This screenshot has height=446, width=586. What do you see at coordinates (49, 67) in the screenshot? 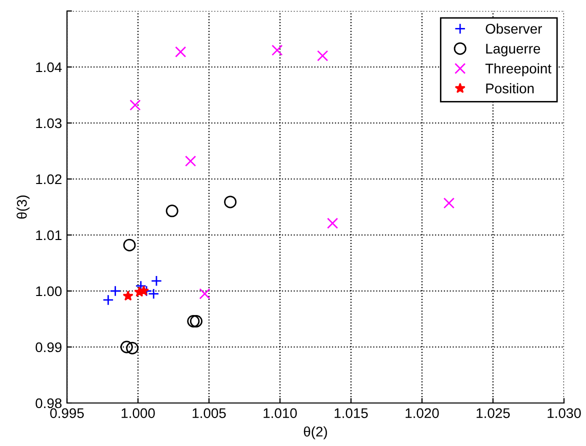
I see `y-tick-label: 1.04` at bounding box center [49, 67].